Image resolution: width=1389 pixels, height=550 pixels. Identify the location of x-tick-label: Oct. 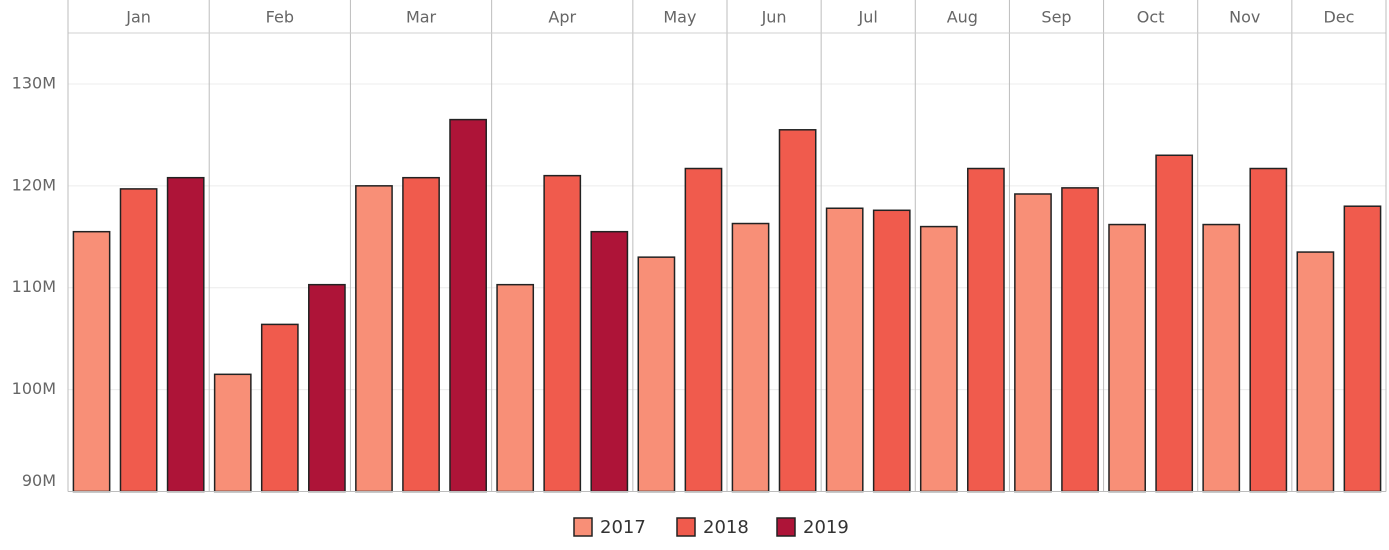
(1151, 17).